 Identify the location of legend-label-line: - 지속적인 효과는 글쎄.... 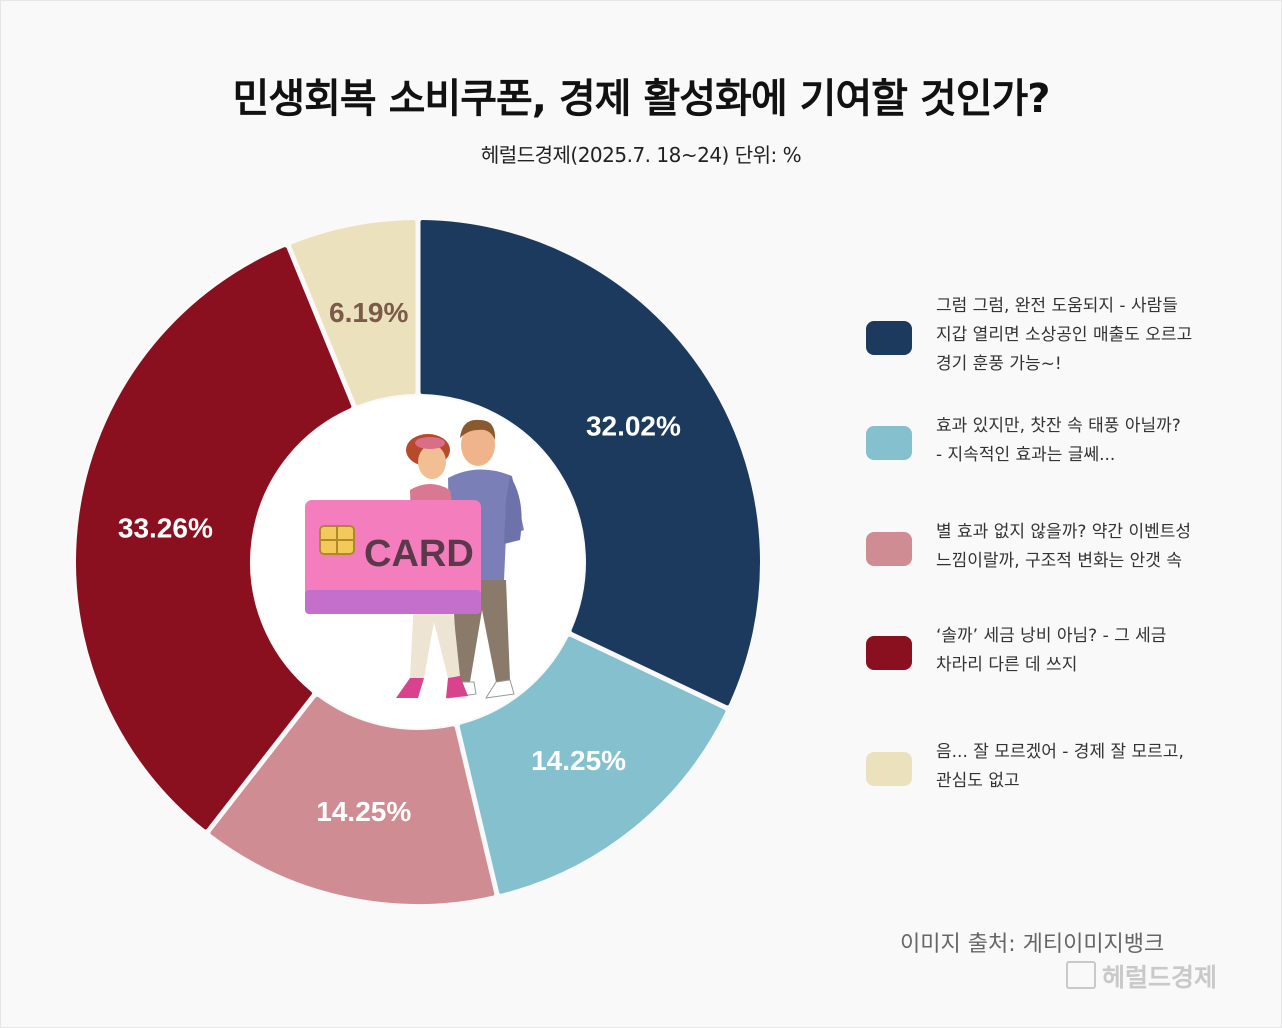
(1026, 455).